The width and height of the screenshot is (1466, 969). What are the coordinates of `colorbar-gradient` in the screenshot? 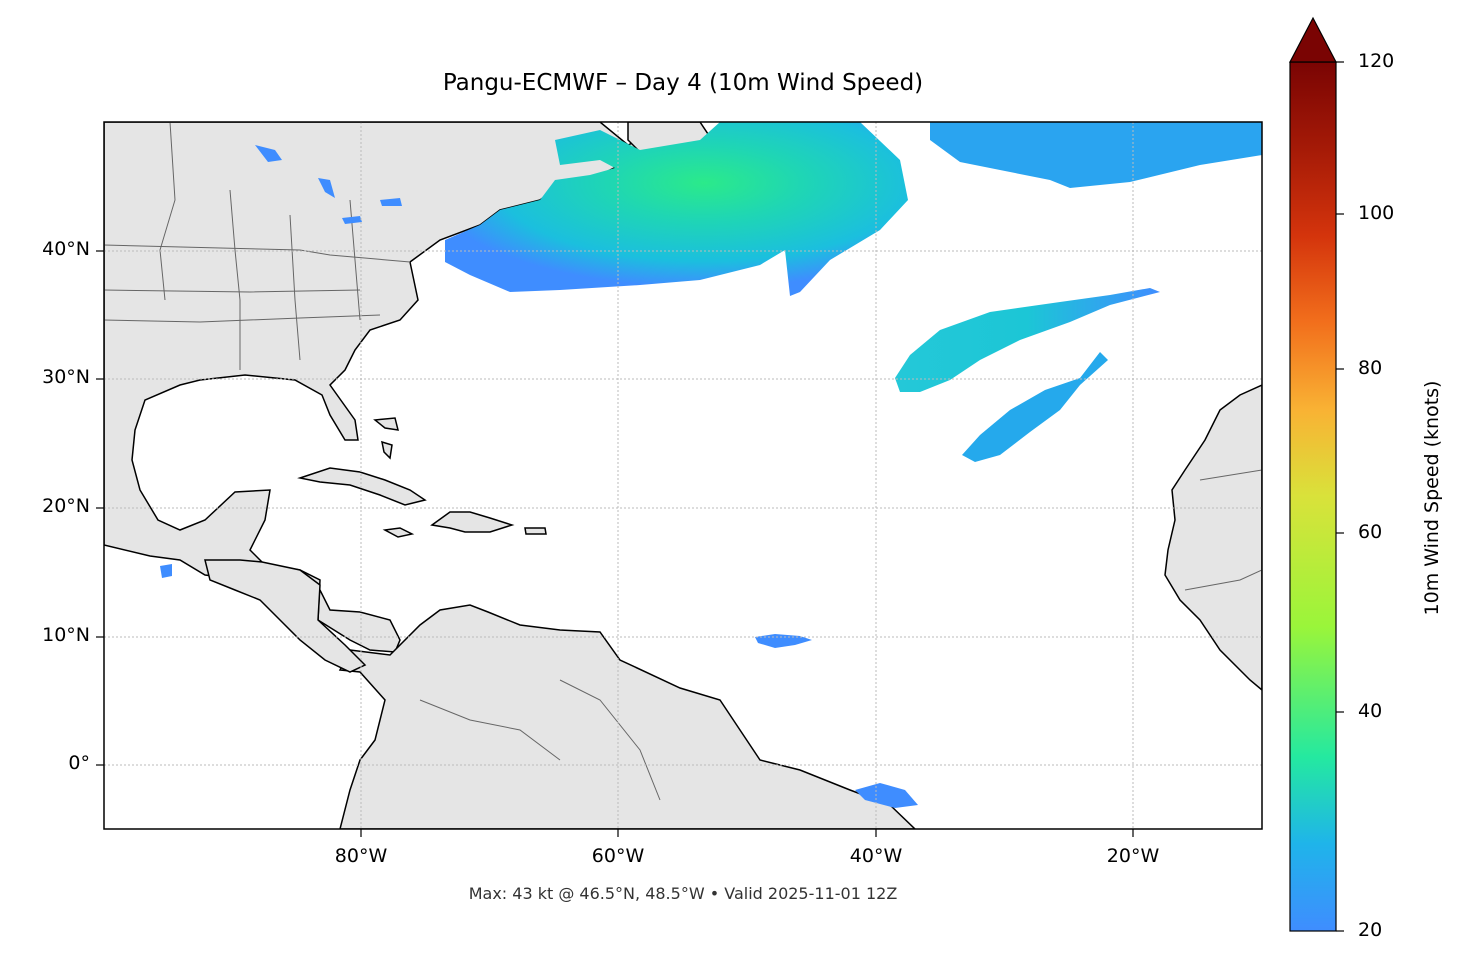 It's located at (1313, 496).